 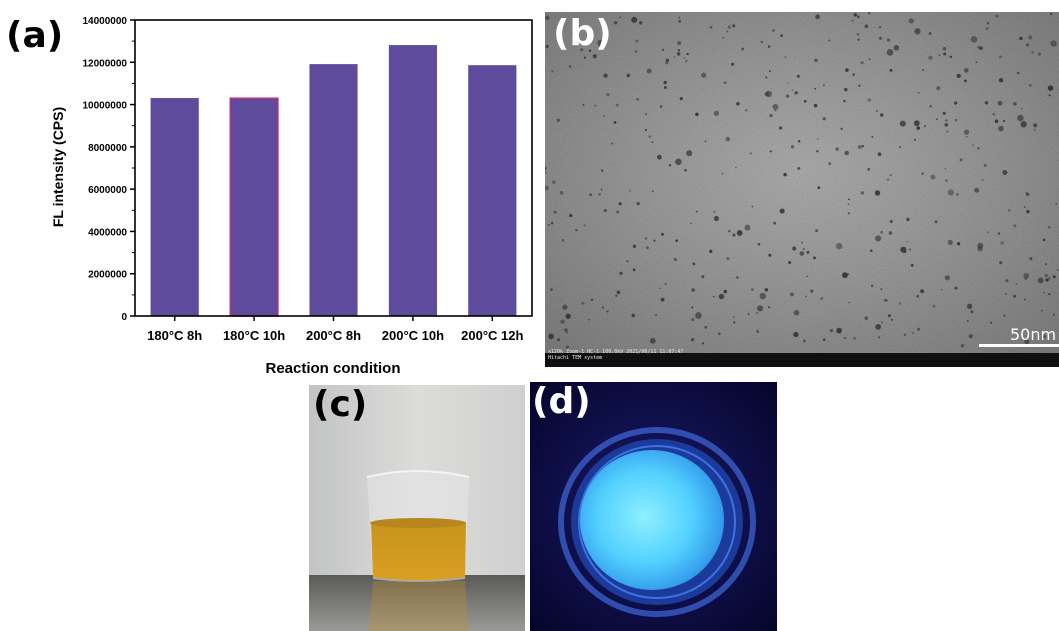 I want to click on y-tick-label-3: 6000000, so click(x=107, y=190).